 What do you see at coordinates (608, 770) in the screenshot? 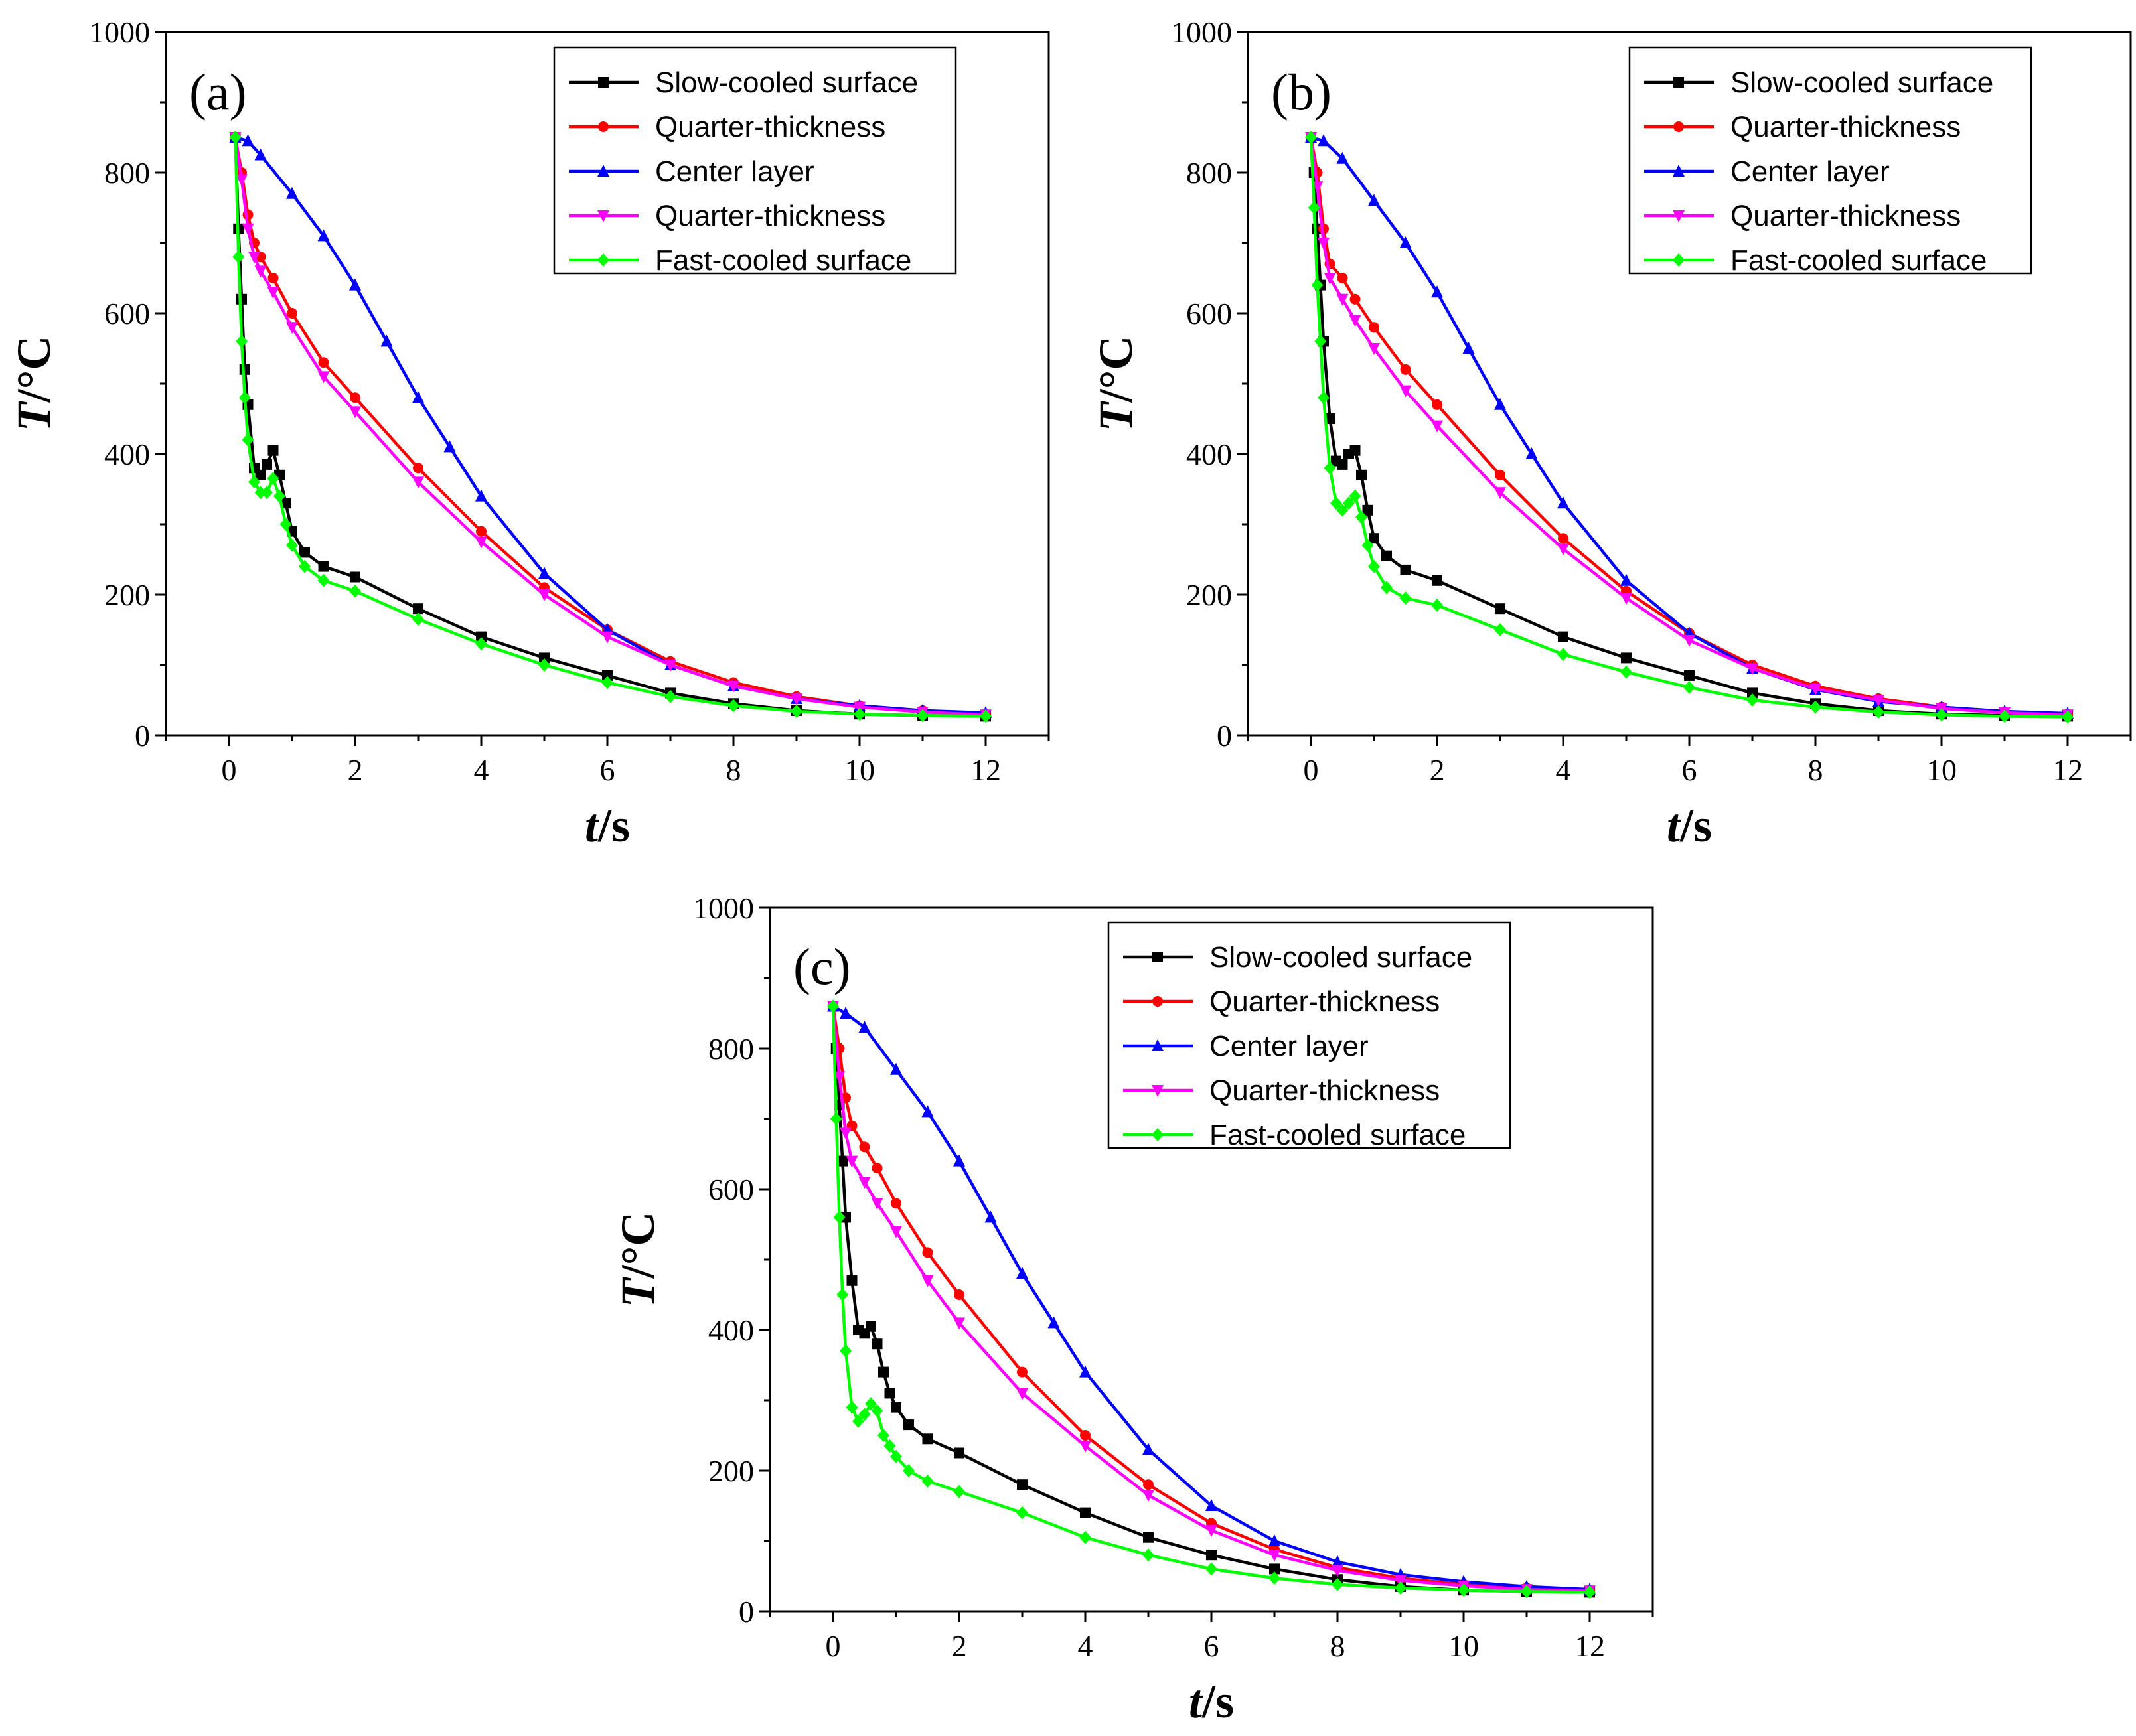
I see `x-tick-label: 6` at bounding box center [608, 770].